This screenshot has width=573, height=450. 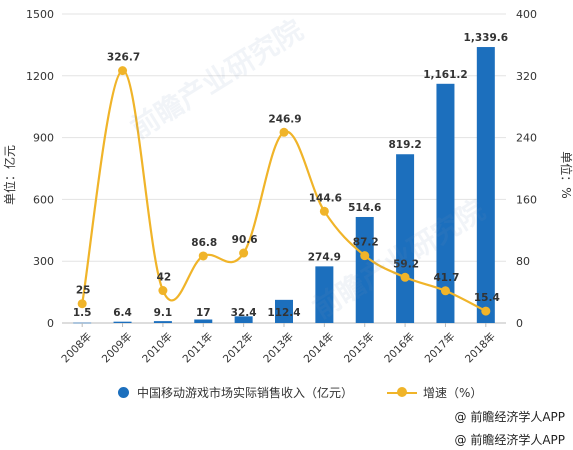 What do you see at coordinates (123, 392) in the screenshot?
I see `legend-bar-swatch` at bounding box center [123, 392].